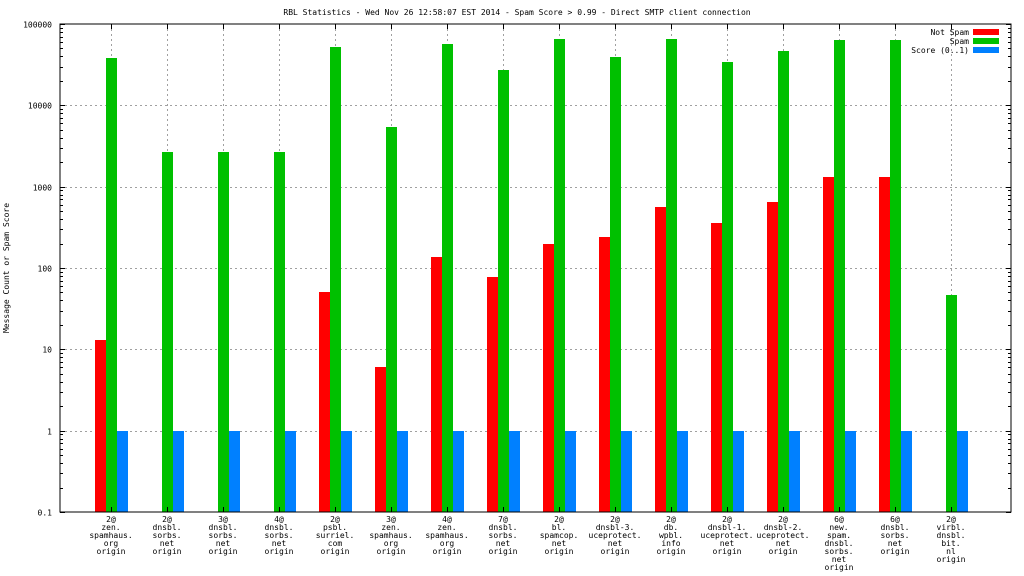 This screenshot has height=576, width=1024. I want to click on x-tick-label: nl, so click(951, 551).